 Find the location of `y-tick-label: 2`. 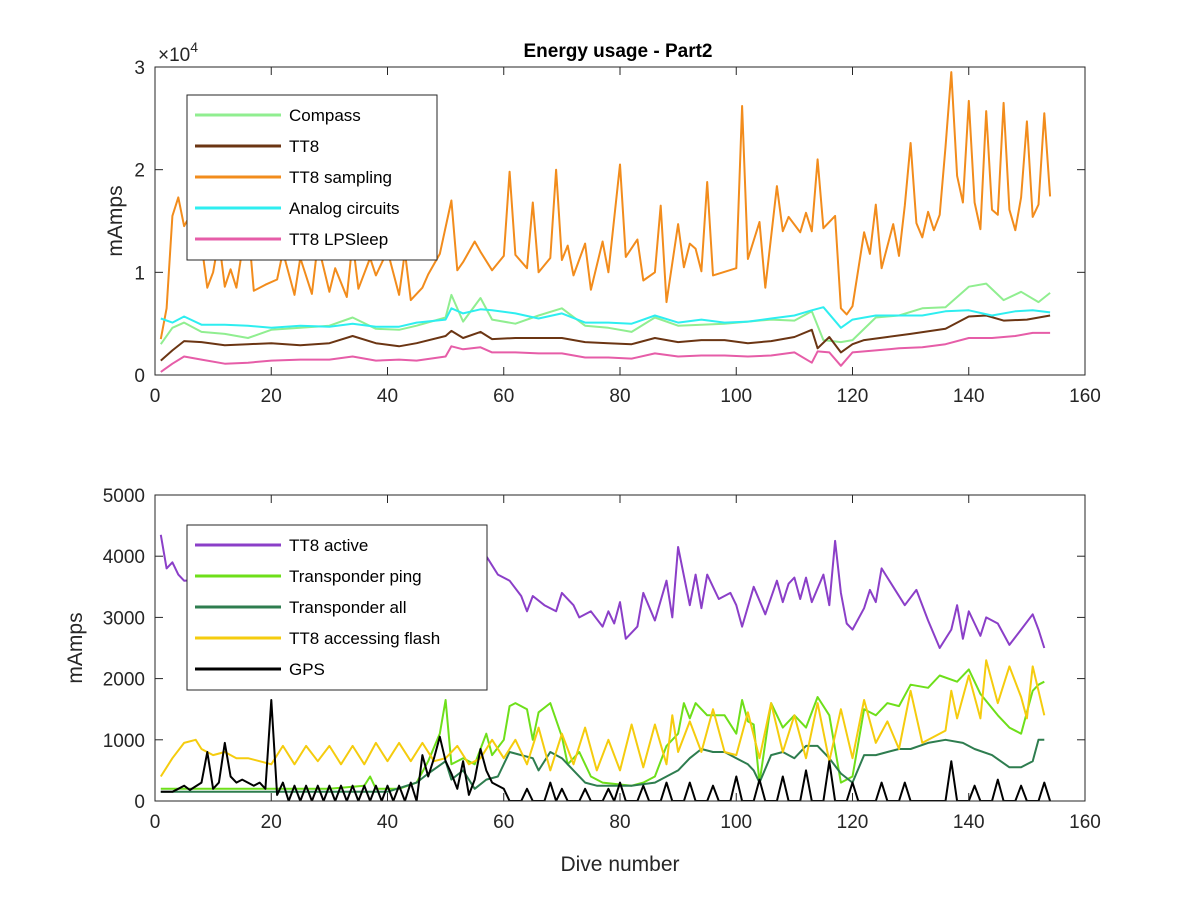

y-tick-label: 2 is located at coordinates (139, 171).